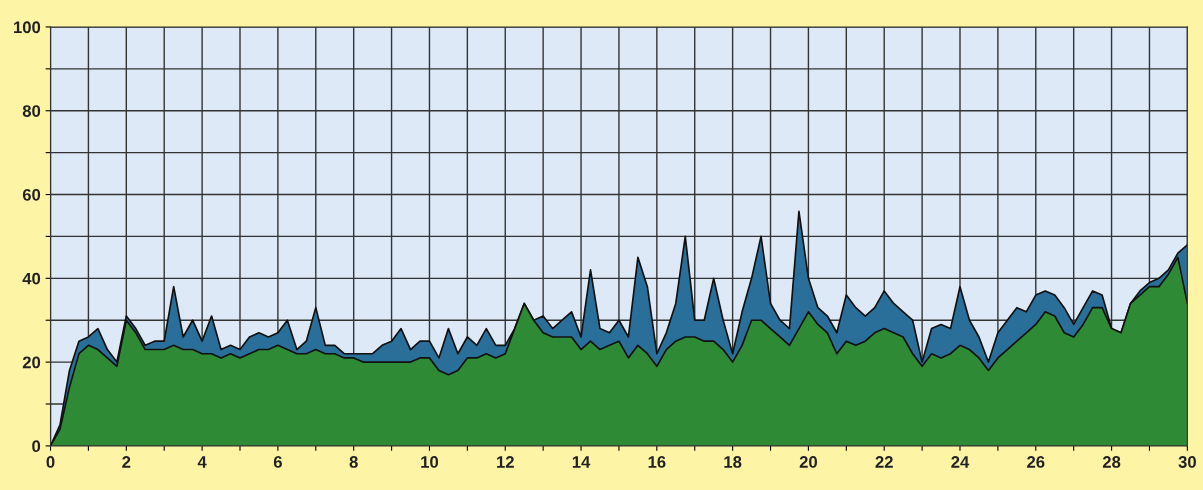 Image resolution: width=1203 pixels, height=490 pixels. I want to click on x-tick-label: 18, so click(733, 462).